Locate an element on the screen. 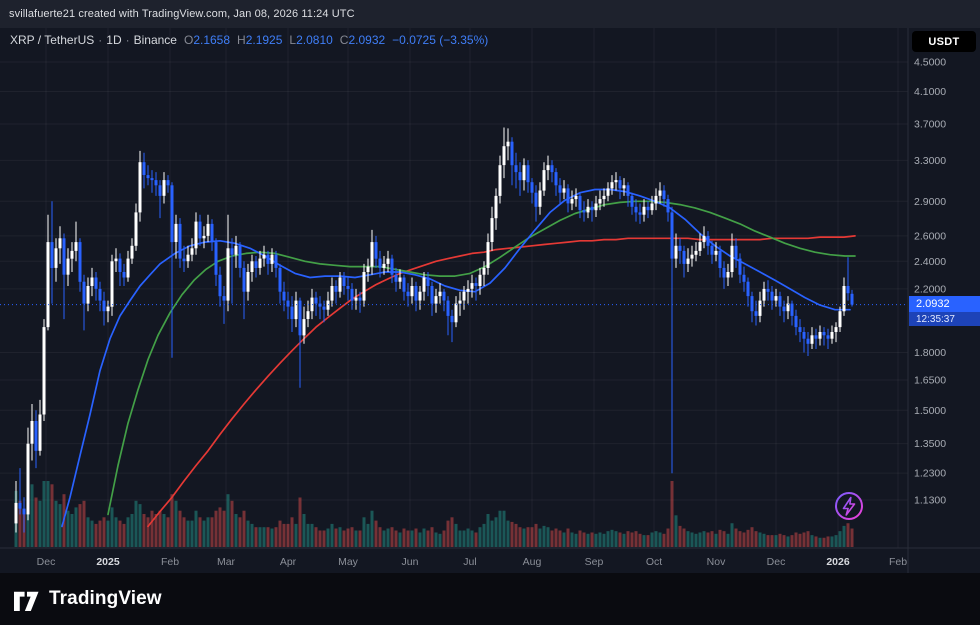  svg-text: 2026 is located at coordinates (838, 562).